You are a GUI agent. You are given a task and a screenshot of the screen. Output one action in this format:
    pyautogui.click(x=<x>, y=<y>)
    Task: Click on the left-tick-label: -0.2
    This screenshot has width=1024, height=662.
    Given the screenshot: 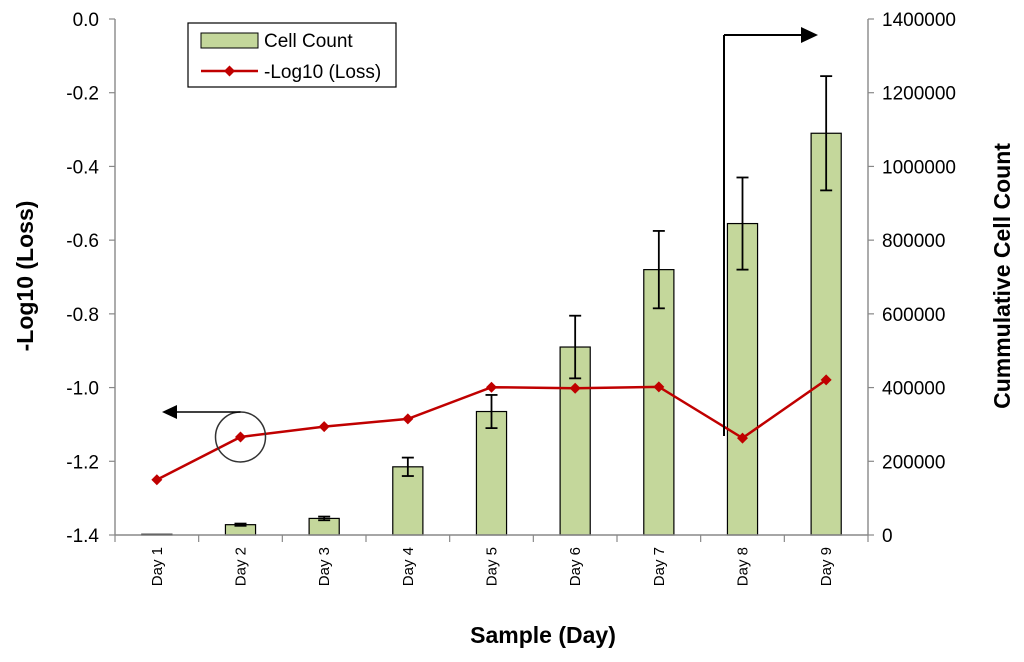 What is the action you would take?
    pyautogui.click(x=82, y=94)
    